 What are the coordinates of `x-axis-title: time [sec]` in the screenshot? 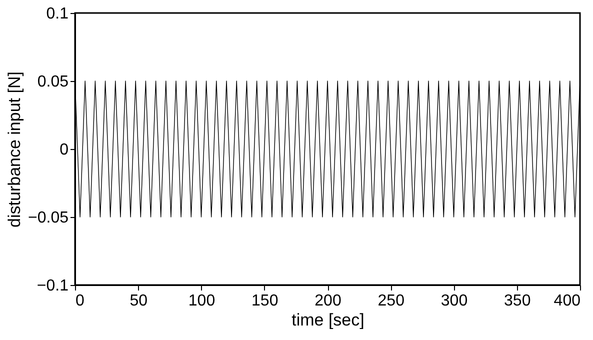 It's located at (328, 320).